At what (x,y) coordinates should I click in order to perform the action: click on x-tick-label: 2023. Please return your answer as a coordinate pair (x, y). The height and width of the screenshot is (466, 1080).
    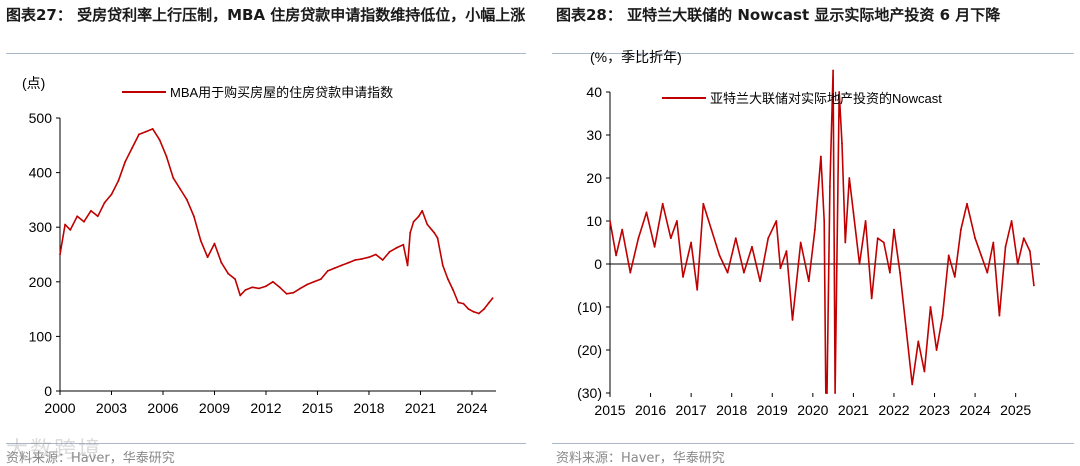
    Looking at the image, I should click on (934, 410).